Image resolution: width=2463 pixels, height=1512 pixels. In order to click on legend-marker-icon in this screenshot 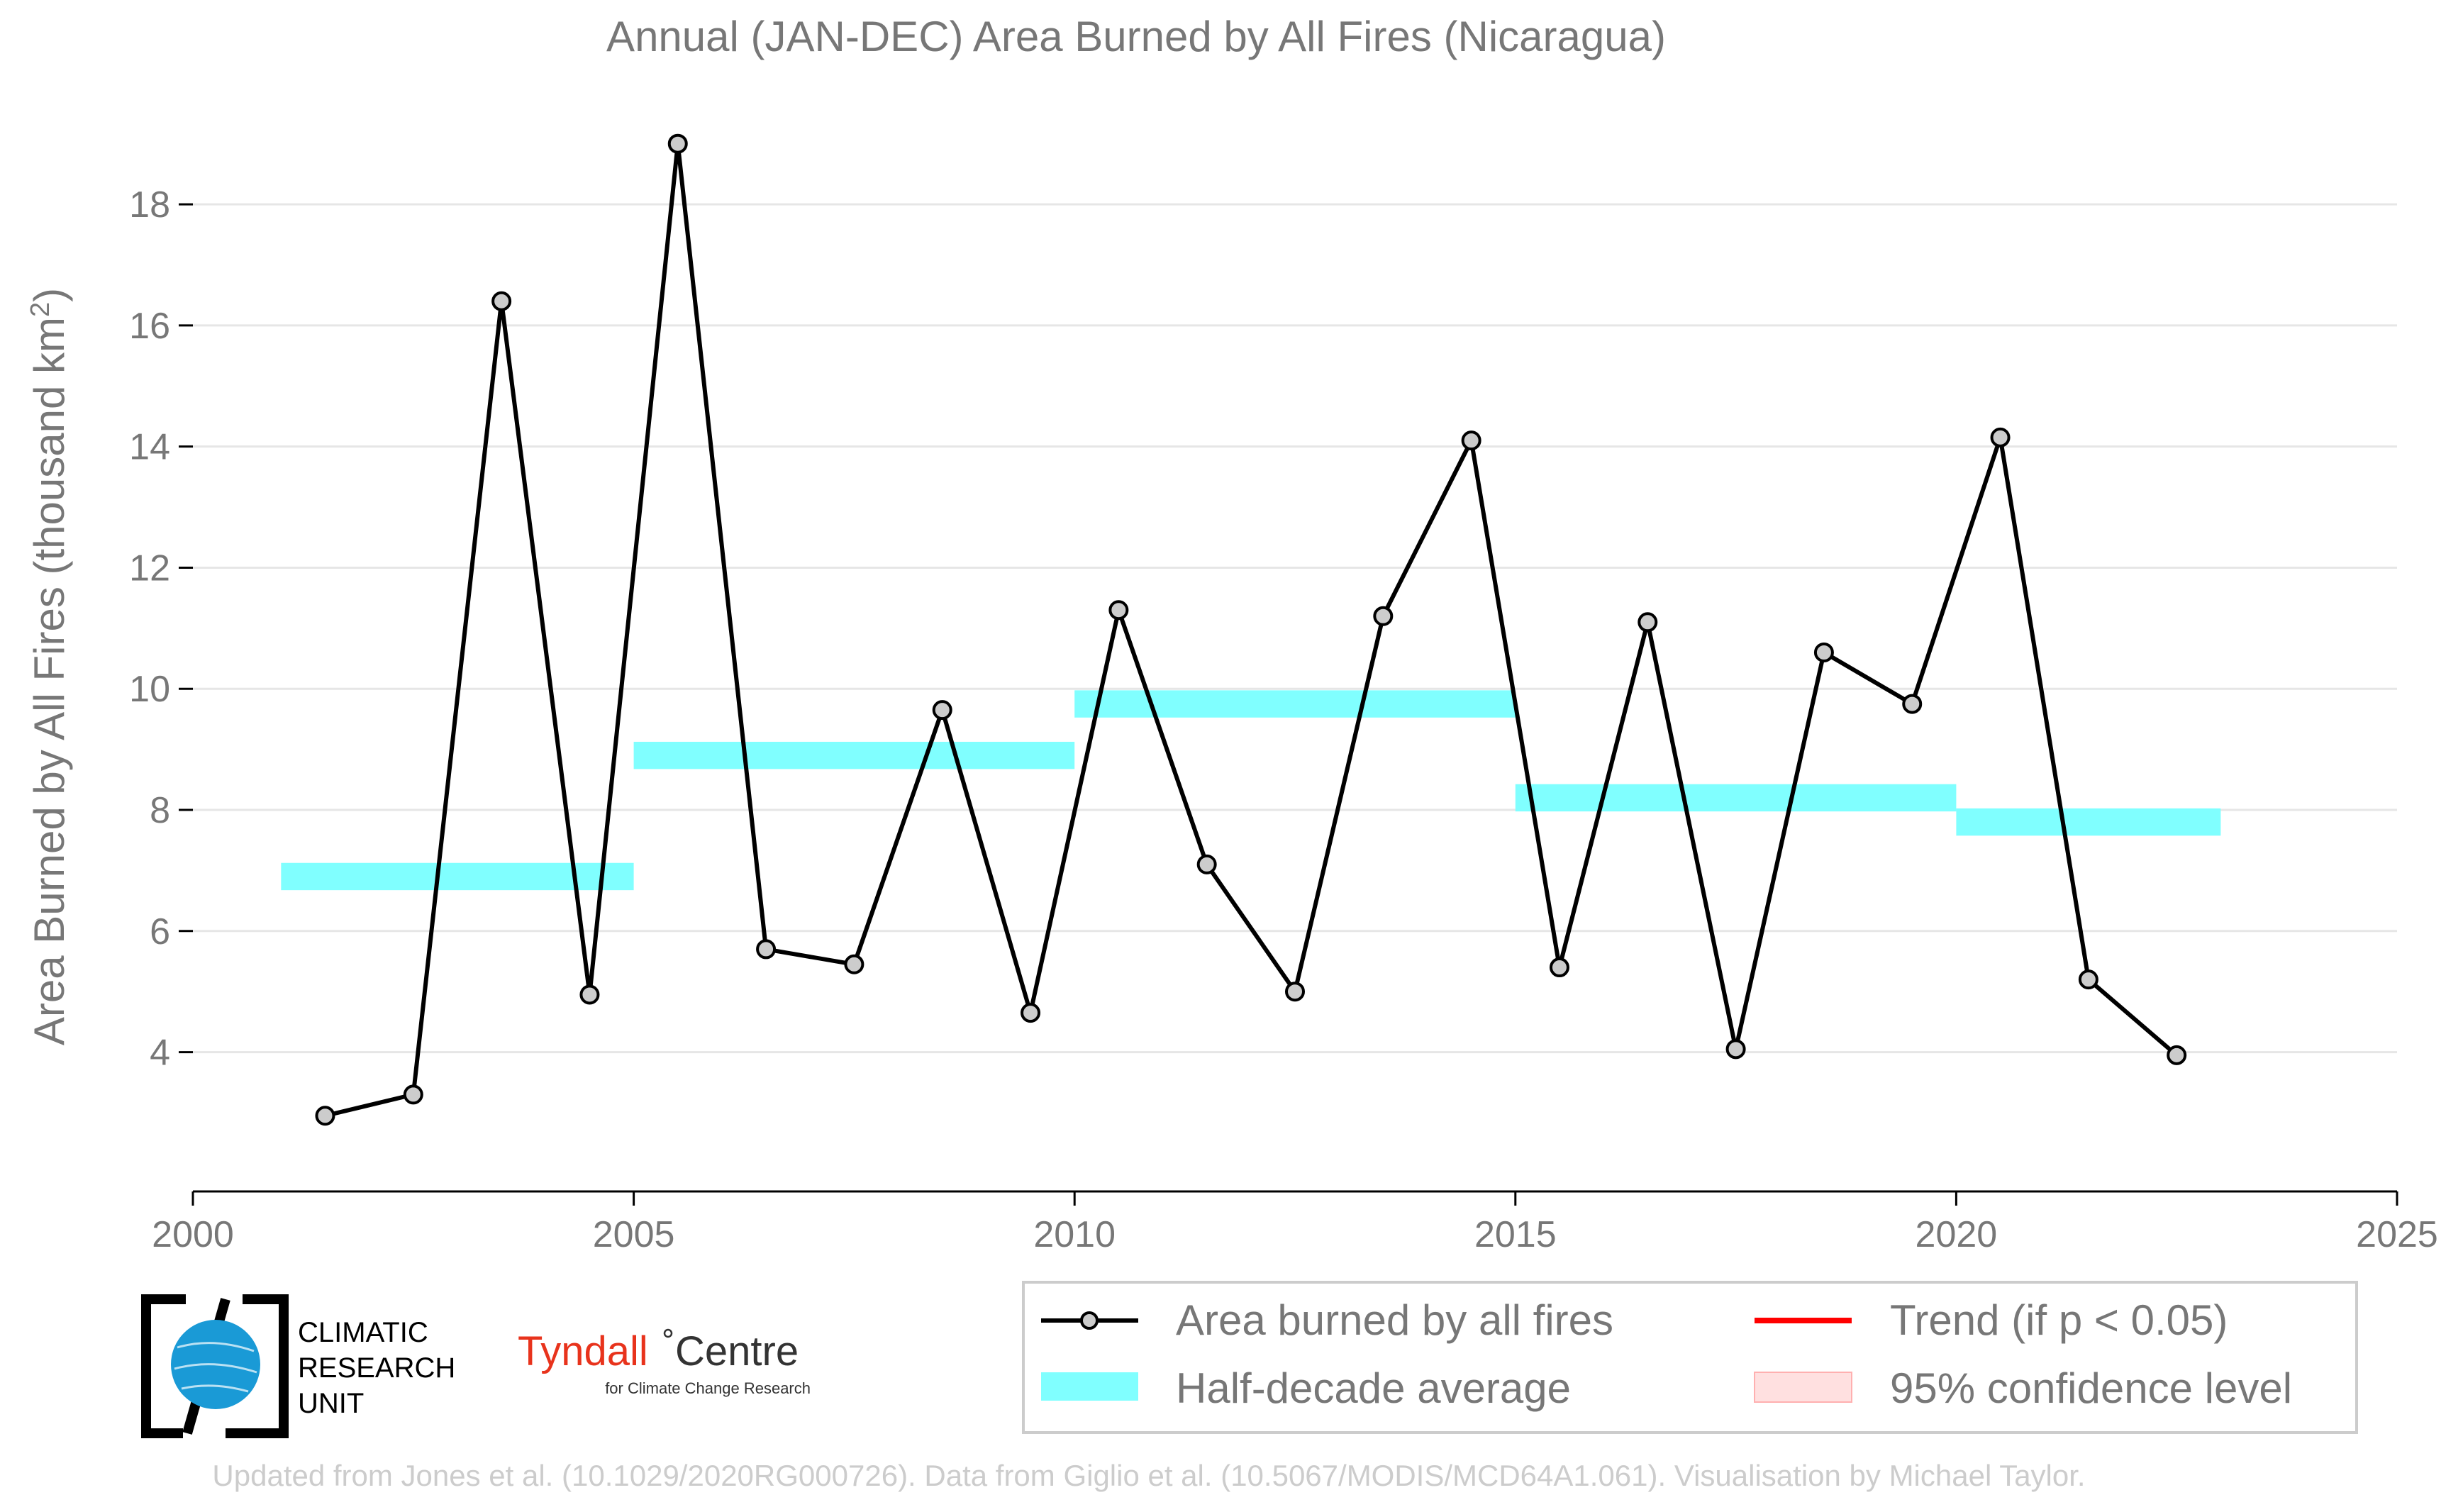, I will do `click(1090, 1320)`.